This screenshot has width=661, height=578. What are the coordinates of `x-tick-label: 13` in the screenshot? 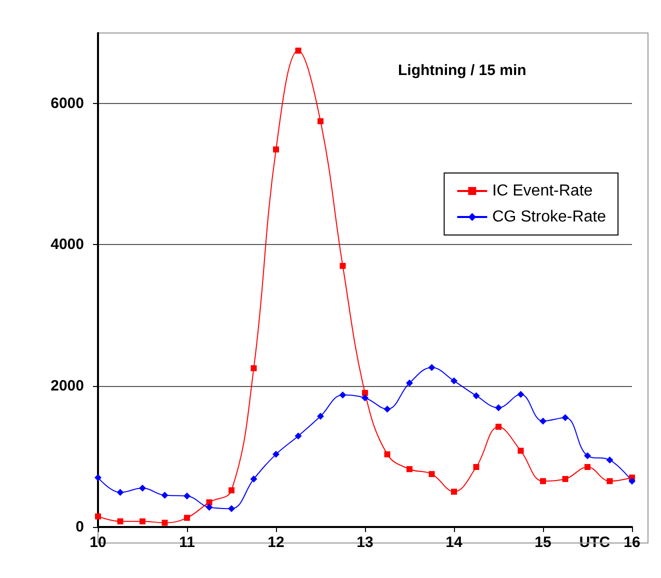 It's located at (365, 542).